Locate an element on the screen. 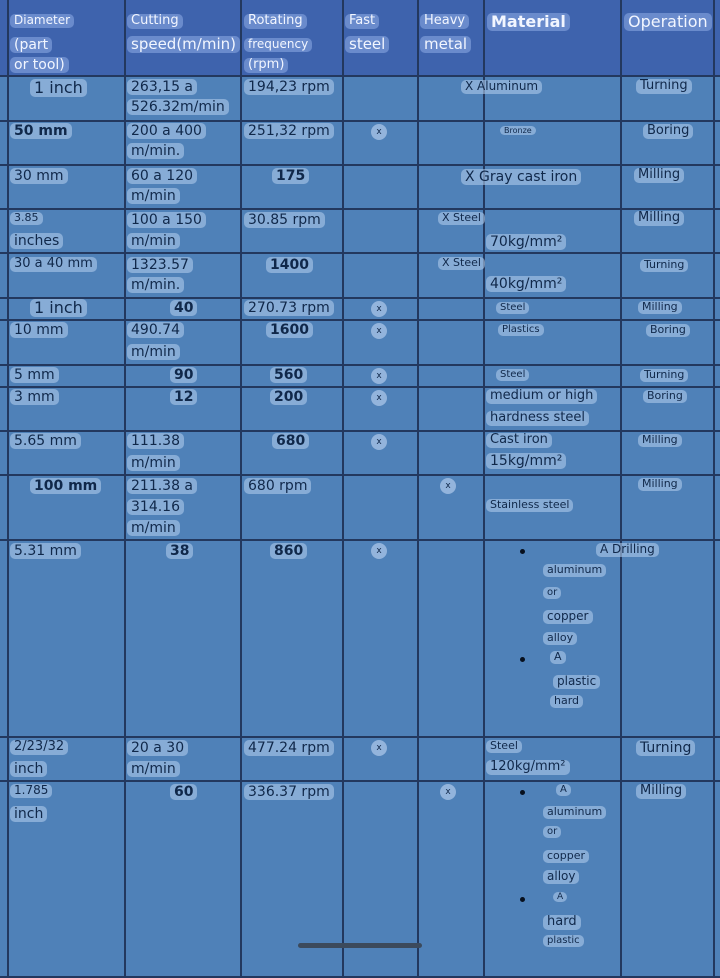 Image resolution: width=720 pixels, height=978 pixels. header-rotating-line2: frequency is located at coordinates (278, 44).